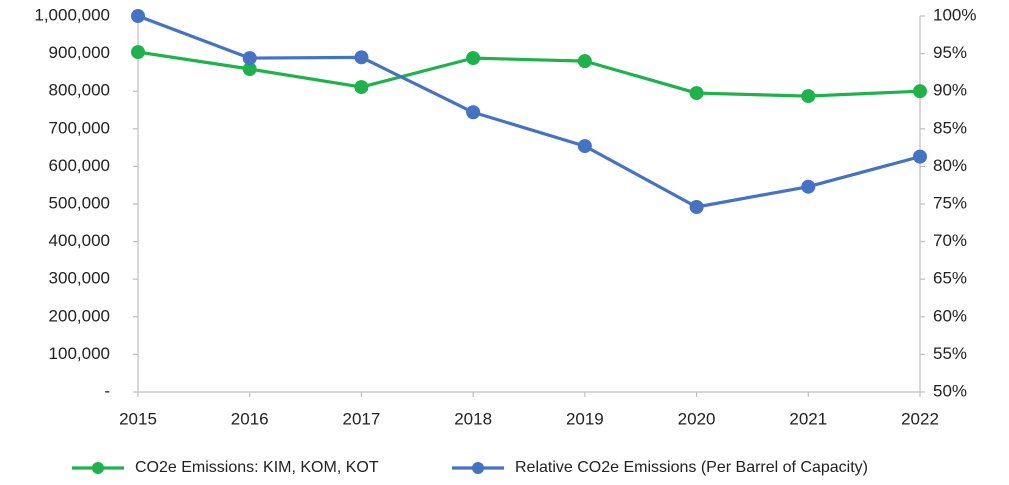 This screenshot has width=1009, height=485. What do you see at coordinates (920, 418) in the screenshot?
I see `x-tick-label: 2022` at bounding box center [920, 418].